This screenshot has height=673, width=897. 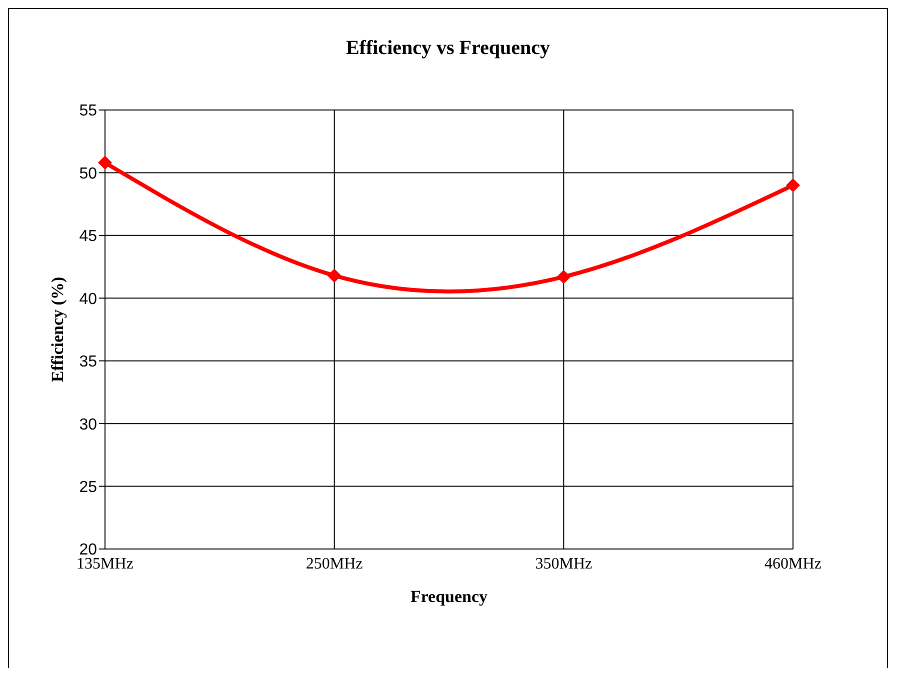 What do you see at coordinates (88, 173) in the screenshot?
I see `y-tick-label: 50` at bounding box center [88, 173].